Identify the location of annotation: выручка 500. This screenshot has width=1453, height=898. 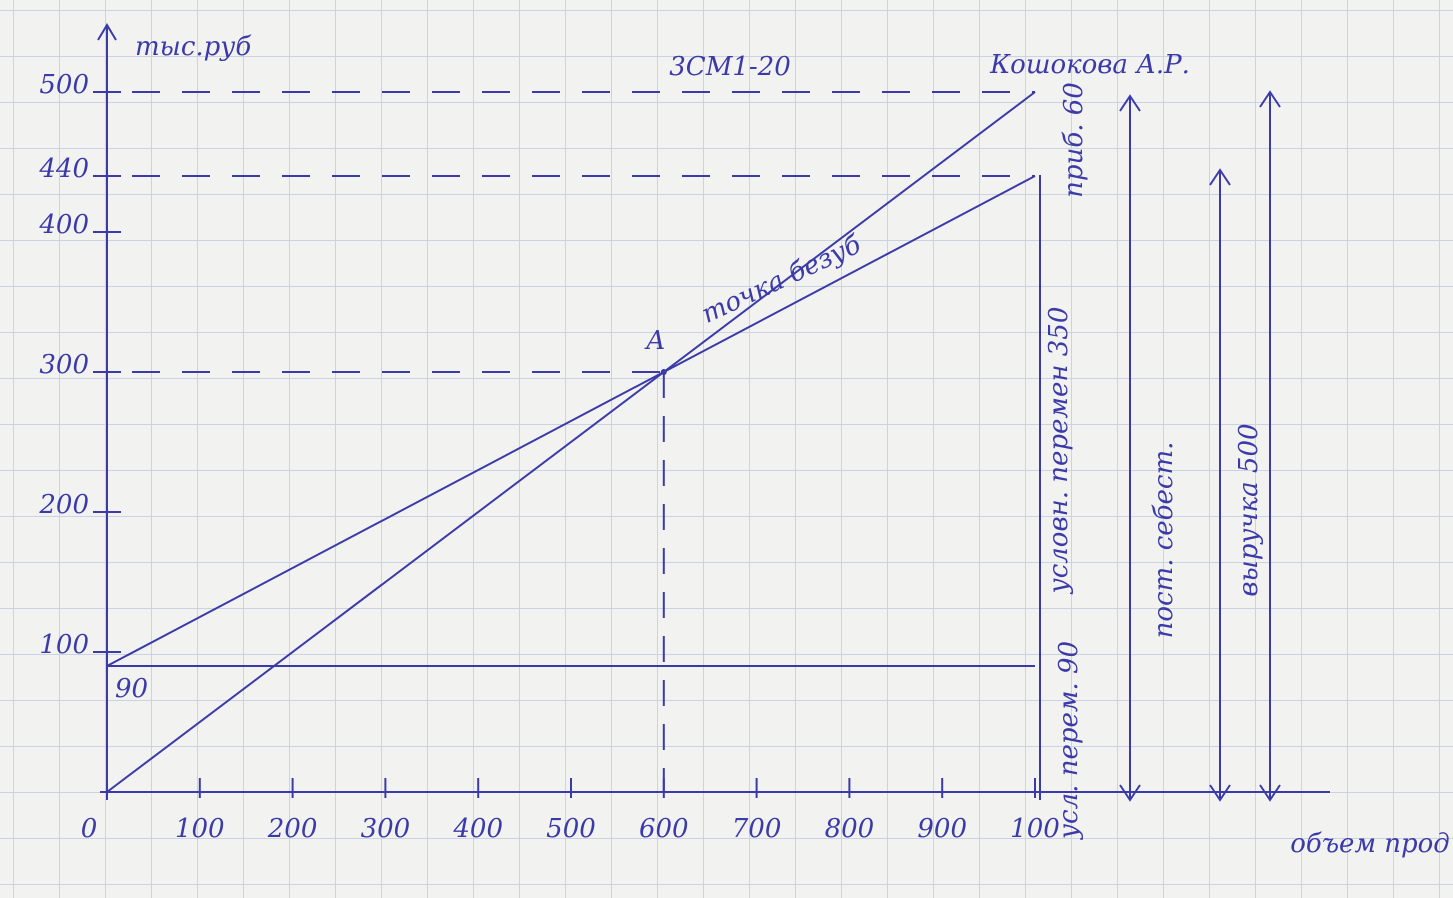
(1249, 509).